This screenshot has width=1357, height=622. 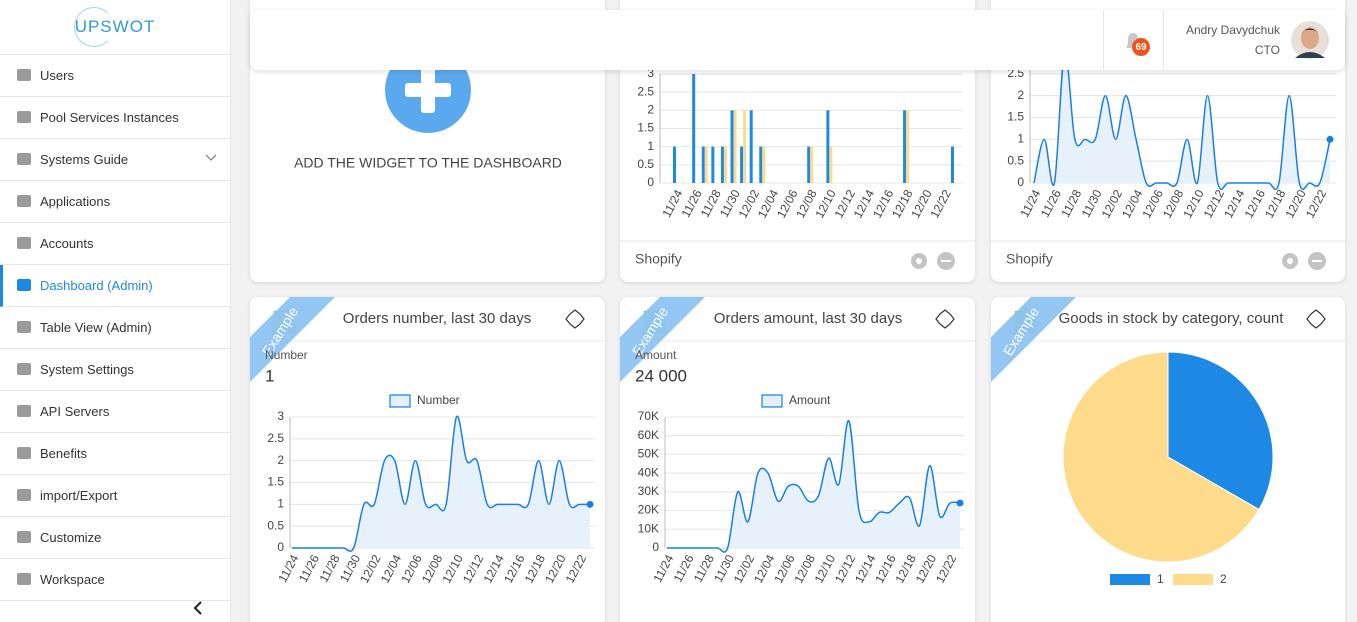 What do you see at coordinates (280, 504) in the screenshot?
I see `y-tick-label: 1` at bounding box center [280, 504].